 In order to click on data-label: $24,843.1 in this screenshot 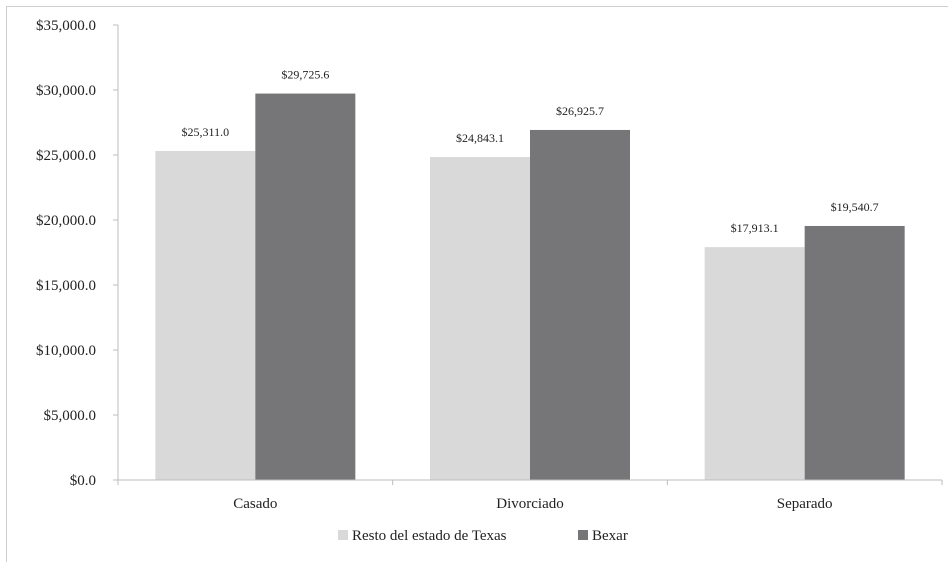, I will do `click(480, 138)`.